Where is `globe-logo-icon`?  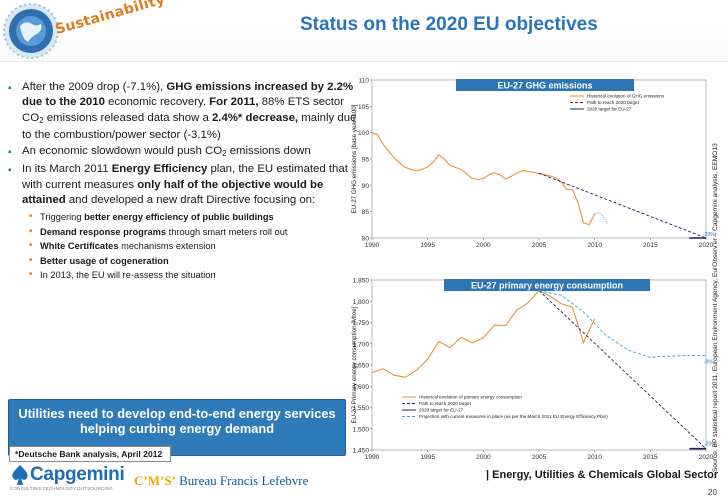
globe-logo-icon is located at coordinates (31, 31).